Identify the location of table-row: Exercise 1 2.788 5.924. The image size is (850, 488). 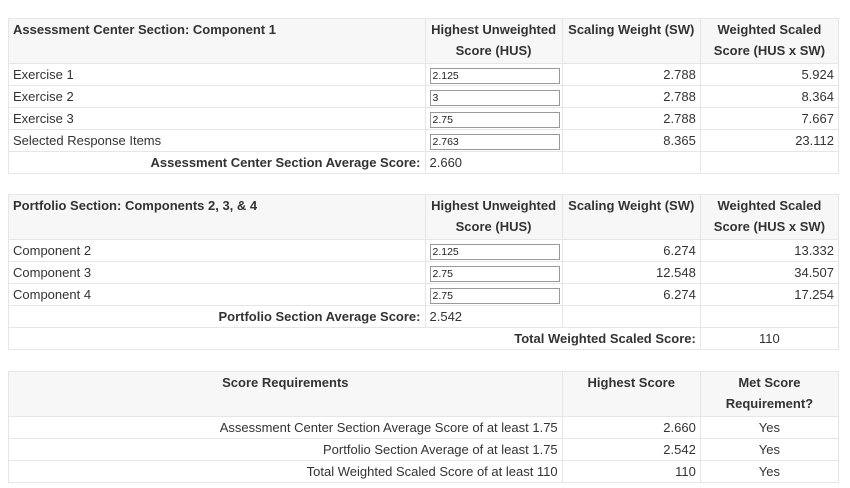
(424, 74).